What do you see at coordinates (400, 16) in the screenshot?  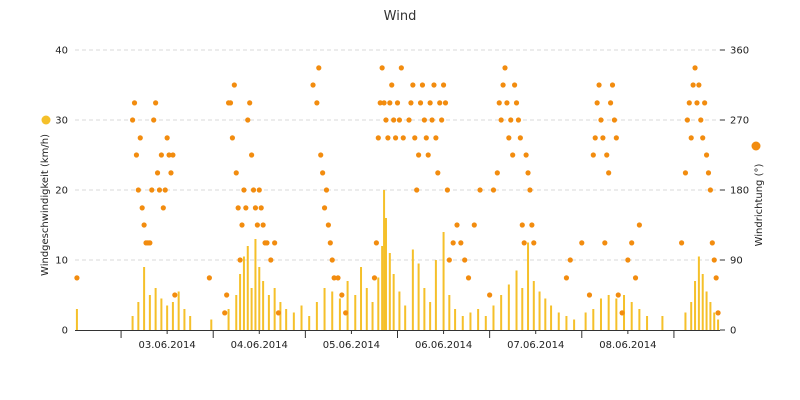 I see `chart-title: Wind` at bounding box center [400, 16].